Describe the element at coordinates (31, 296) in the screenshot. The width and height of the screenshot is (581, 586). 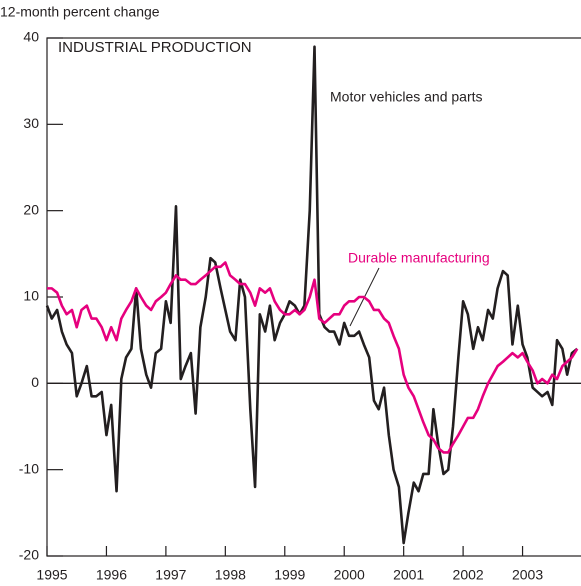
I see `y-tick-label: 10` at that location.